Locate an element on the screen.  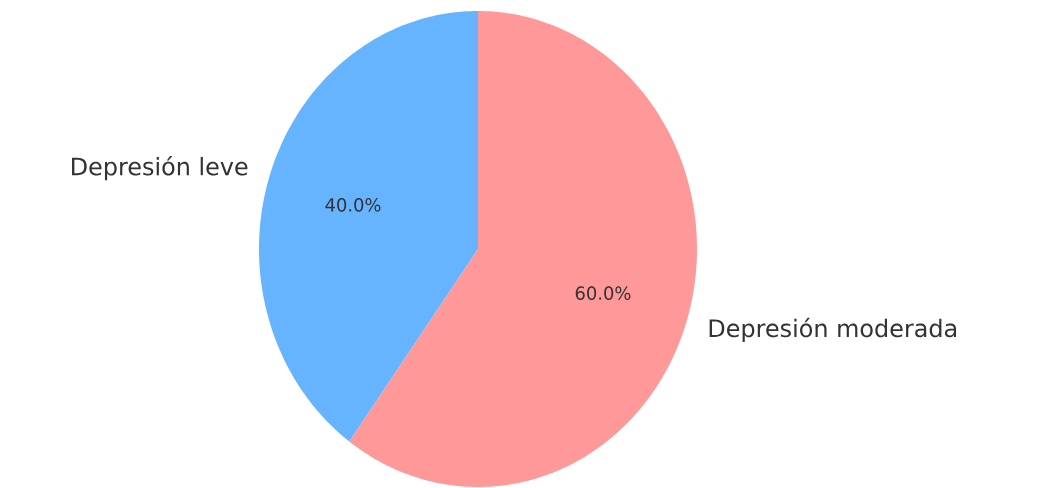
data-label: 60.0% is located at coordinates (603, 293).